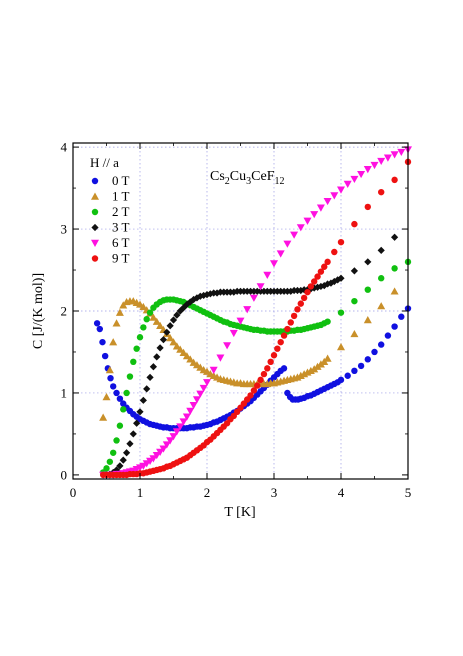 The image size is (463, 656). I want to click on series-1t, so click(249, 354).